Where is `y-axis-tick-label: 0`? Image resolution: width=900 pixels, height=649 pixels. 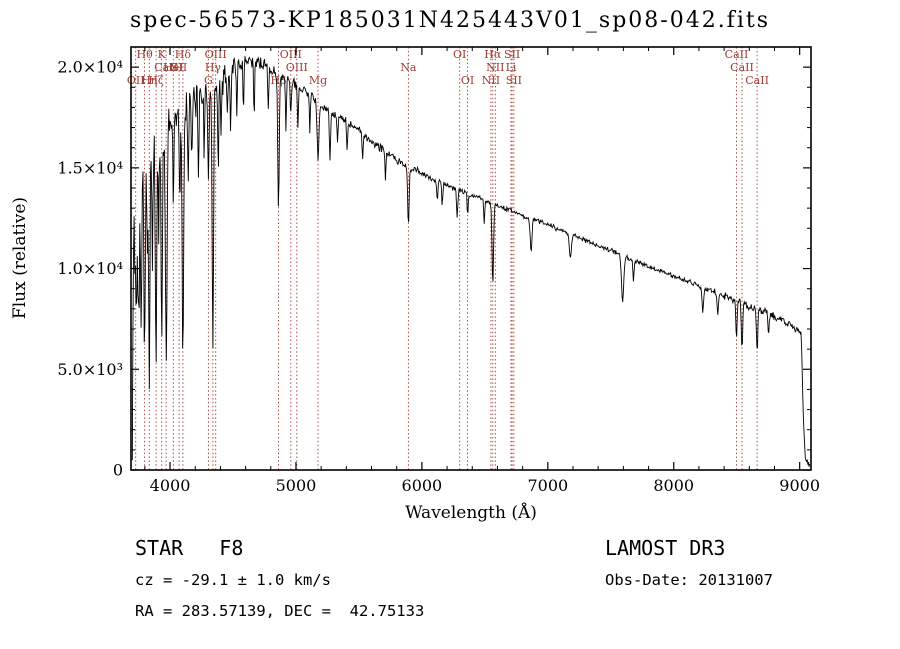 y-axis-tick-label: 0 is located at coordinates (118, 470).